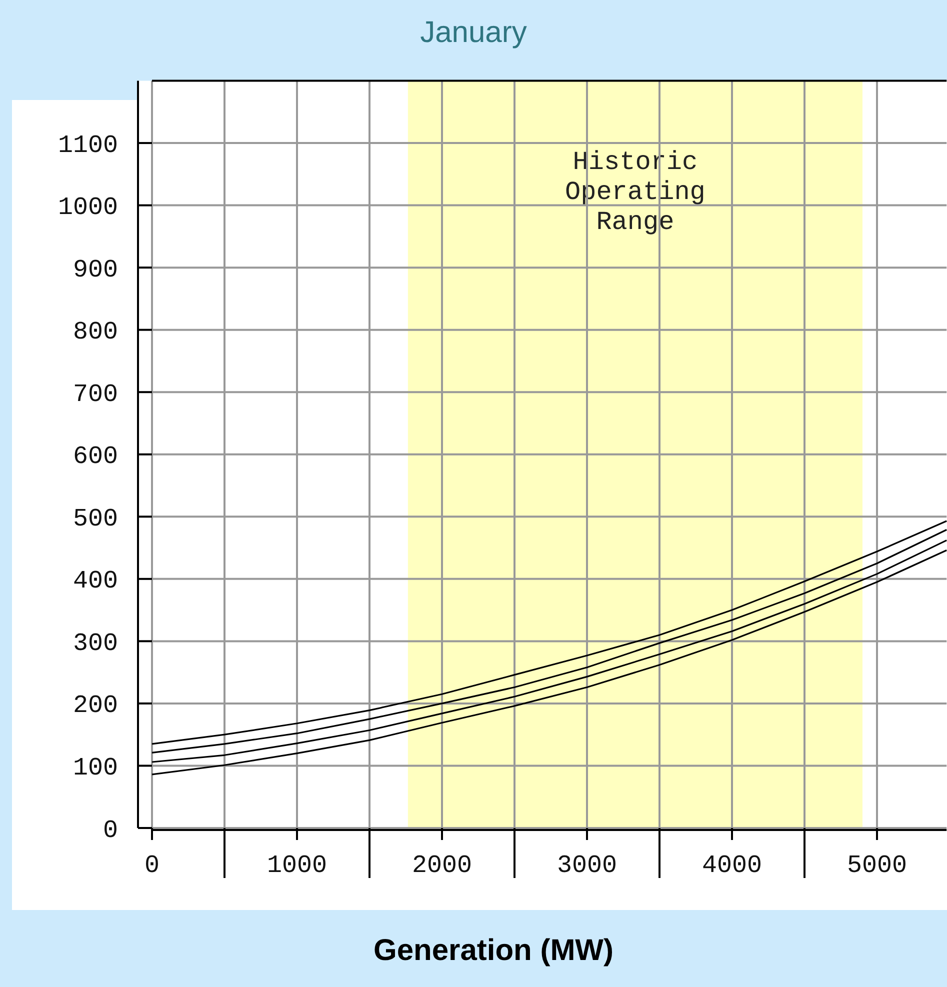 This screenshot has height=987, width=947. I want to click on y-tick-label: 300, so click(95, 643).